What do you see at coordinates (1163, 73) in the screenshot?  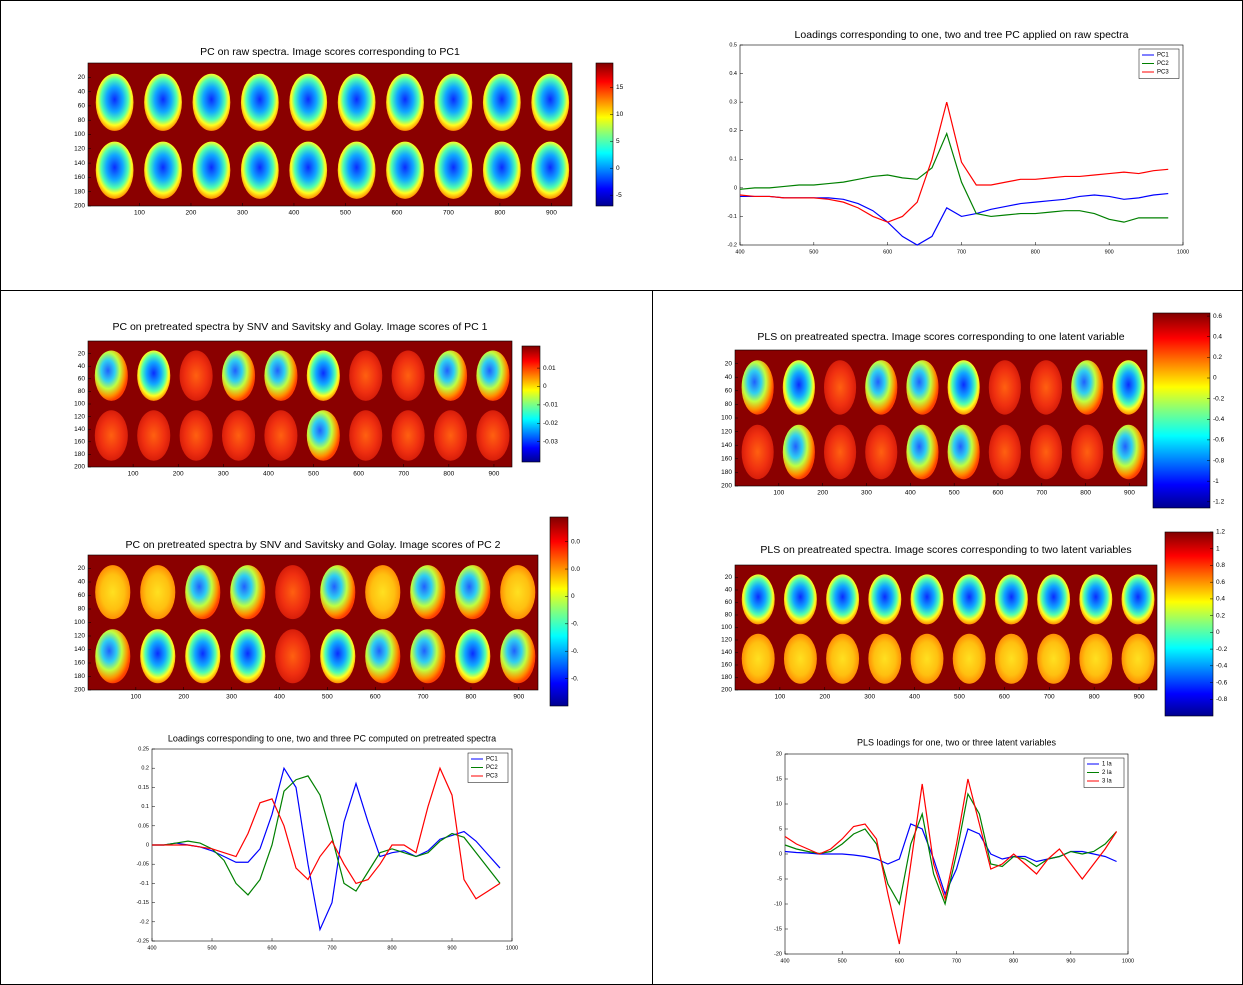 I see `legend-label: PC3` at bounding box center [1163, 73].